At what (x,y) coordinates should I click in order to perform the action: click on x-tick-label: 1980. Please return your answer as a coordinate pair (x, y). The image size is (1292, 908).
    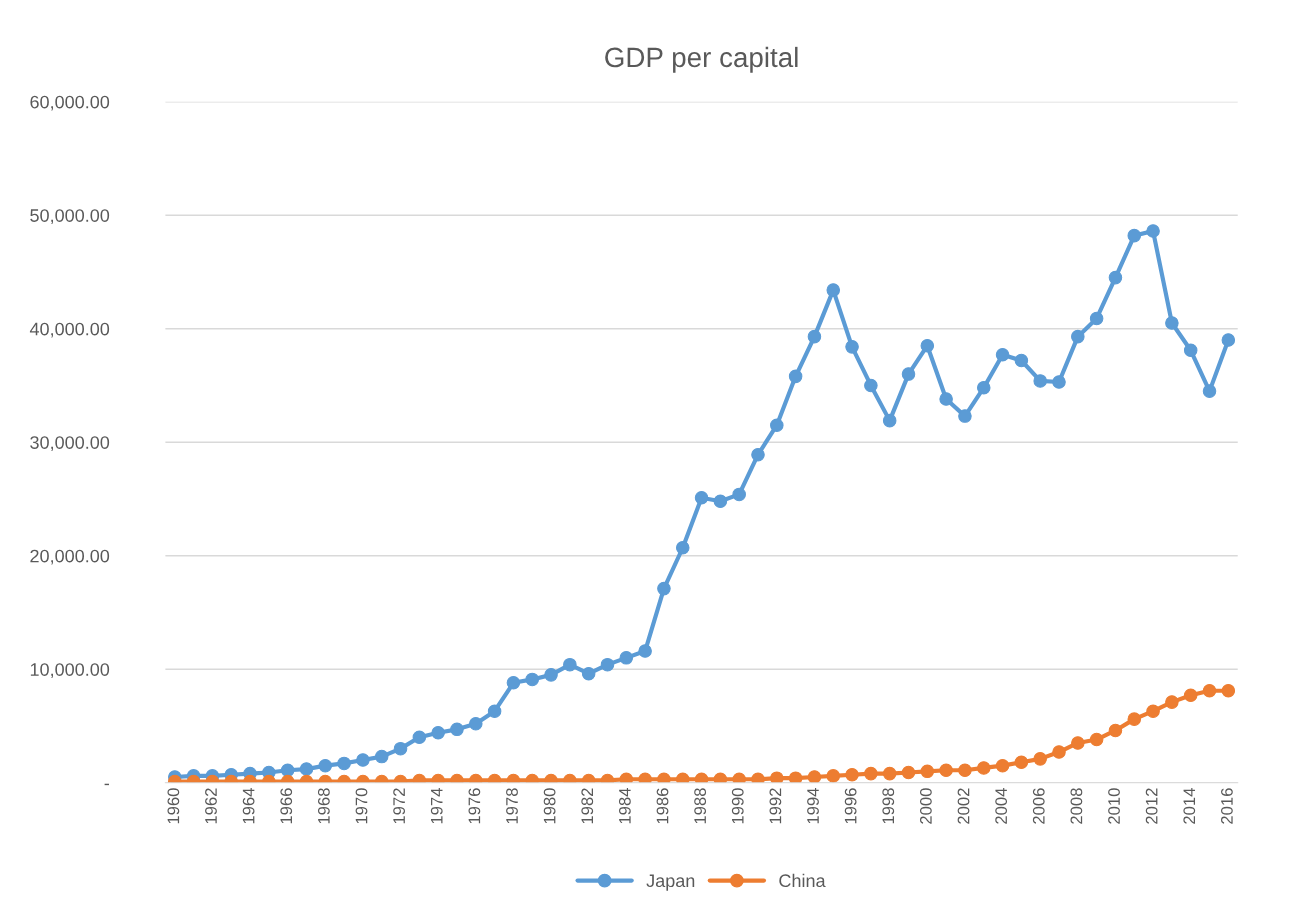
    Looking at the image, I should click on (549, 806).